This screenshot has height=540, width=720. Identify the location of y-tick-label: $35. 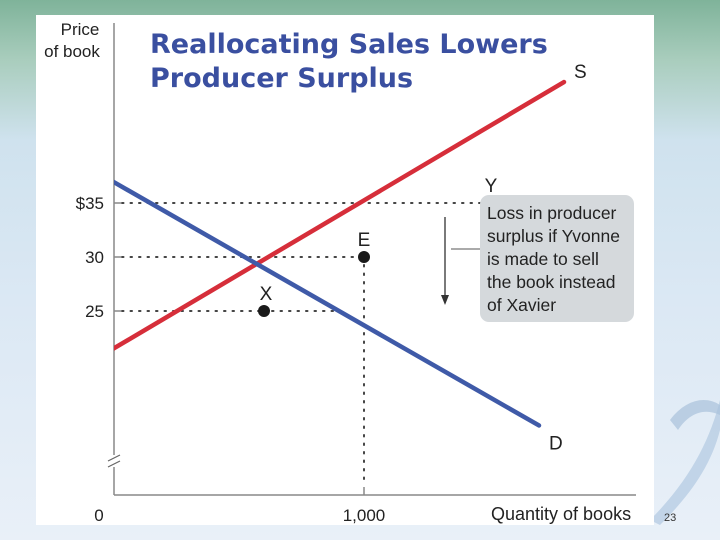
(90, 203).